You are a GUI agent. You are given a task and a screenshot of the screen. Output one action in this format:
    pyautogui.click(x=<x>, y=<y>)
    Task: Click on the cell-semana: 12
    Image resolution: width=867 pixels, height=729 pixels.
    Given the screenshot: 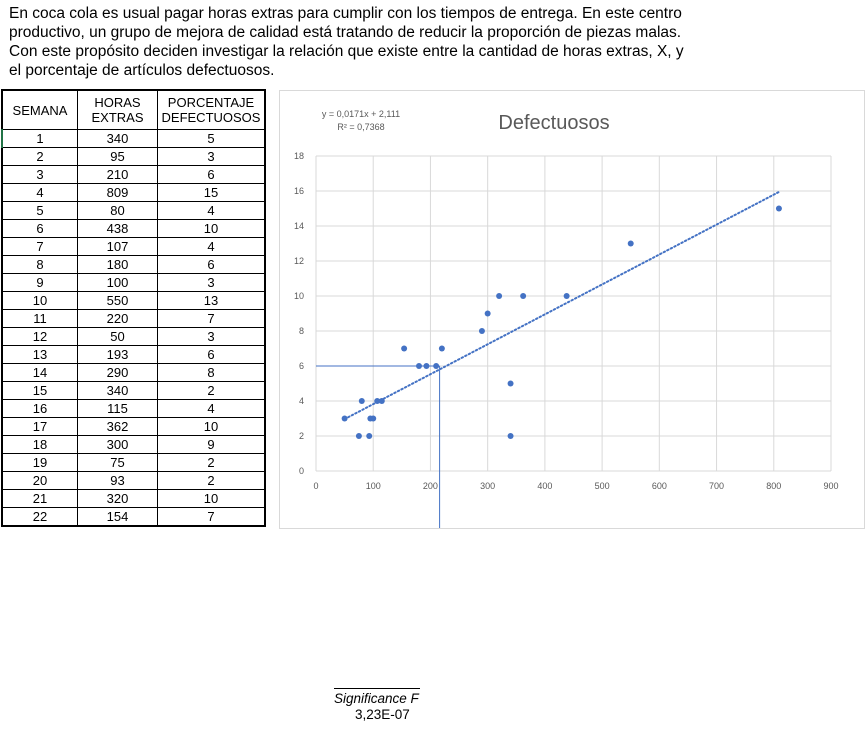 What is the action you would take?
    pyautogui.click(x=39, y=336)
    